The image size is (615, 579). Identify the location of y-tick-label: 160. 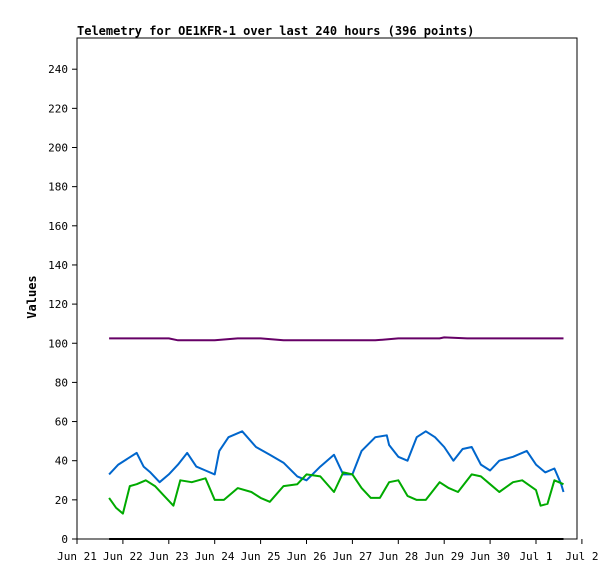
(58, 226).